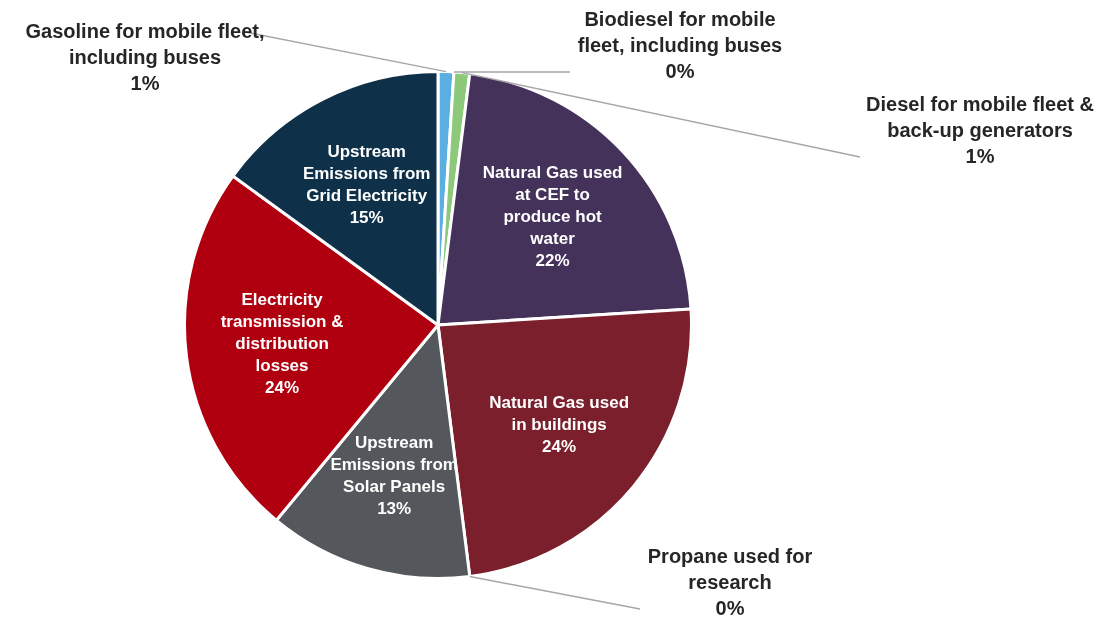  I want to click on slice-label: Upstream Emissions from Grid Electricity, so click(366, 173).